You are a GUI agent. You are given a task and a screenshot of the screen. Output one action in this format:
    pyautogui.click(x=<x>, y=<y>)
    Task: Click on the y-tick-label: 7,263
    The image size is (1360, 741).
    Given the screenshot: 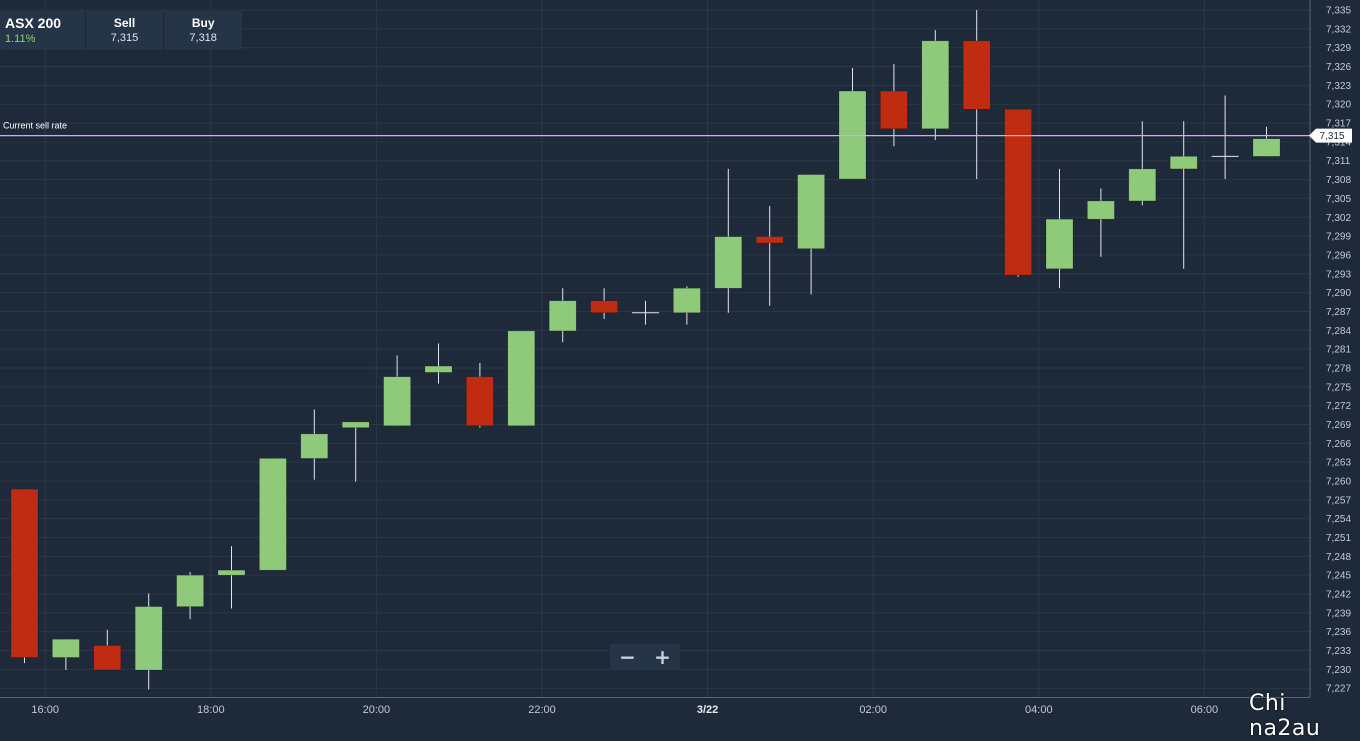 What is the action you would take?
    pyautogui.click(x=1338, y=463)
    